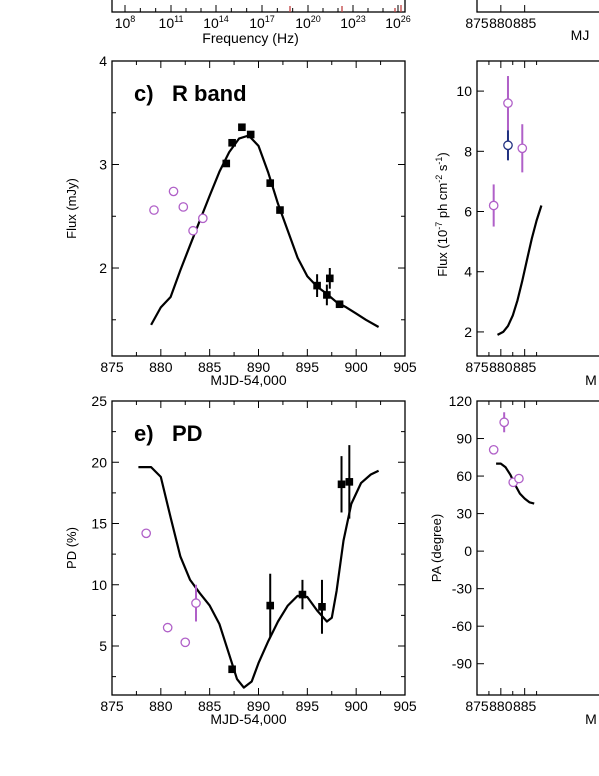 This screenshot has width=599, height=776. Describe the element at coordinates (125, 22) in the screenshot. I see `x-tick-label: 108` at that location.